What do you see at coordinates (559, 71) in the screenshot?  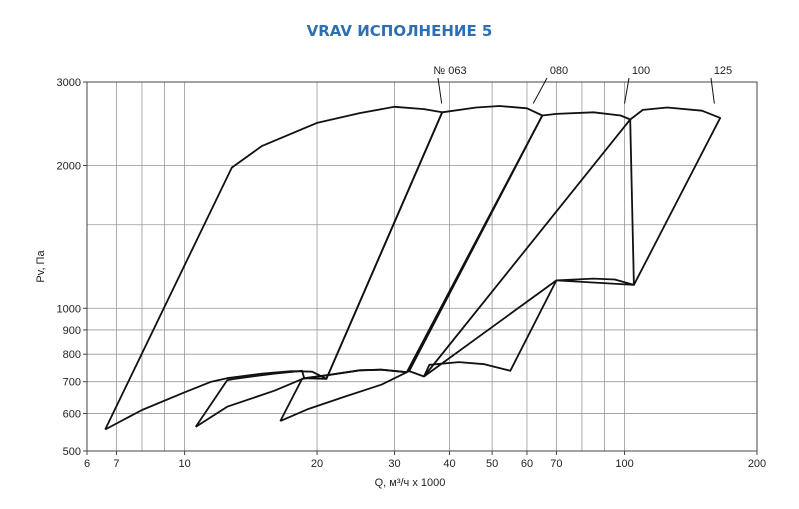 I see `series-label: 080` at bounding box center [559, 71].